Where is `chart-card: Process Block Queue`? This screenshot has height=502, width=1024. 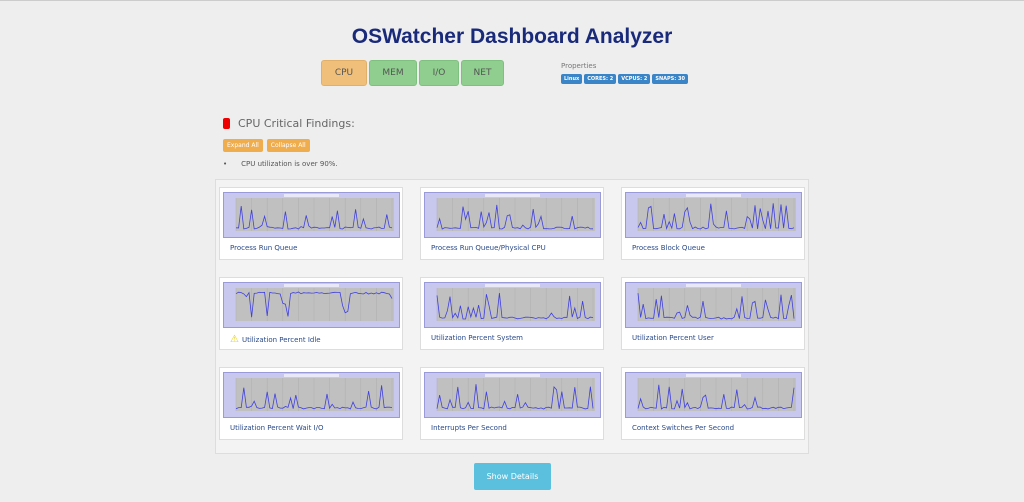 chart-card: Process Block Queue is located at coordinates (713, 223).